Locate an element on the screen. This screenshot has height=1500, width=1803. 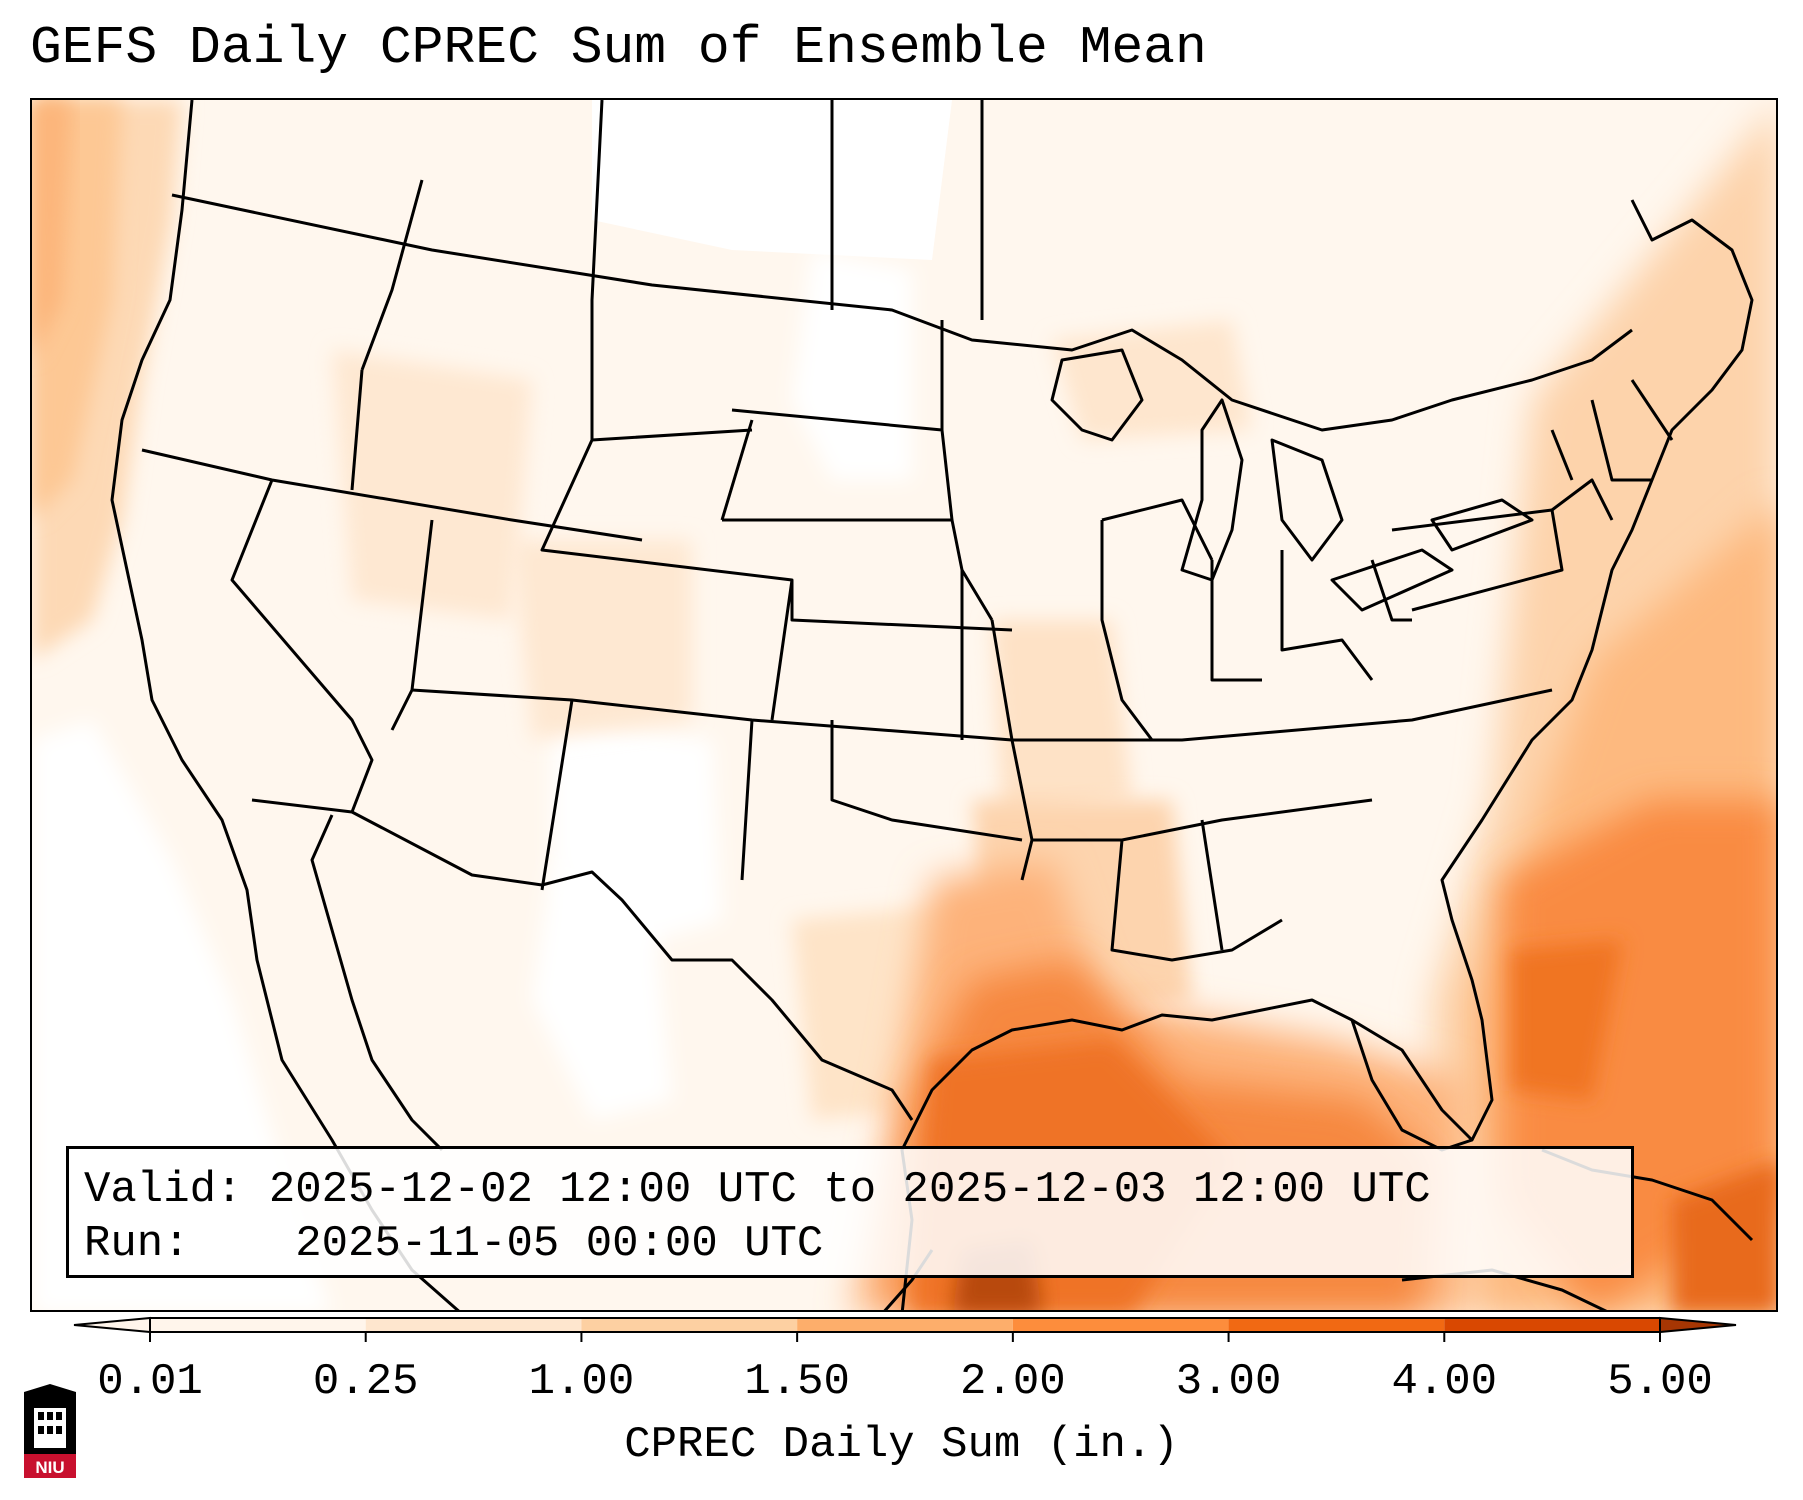
colorbar-tick-label: 2.00 is located at coordinates (1013, 1382).